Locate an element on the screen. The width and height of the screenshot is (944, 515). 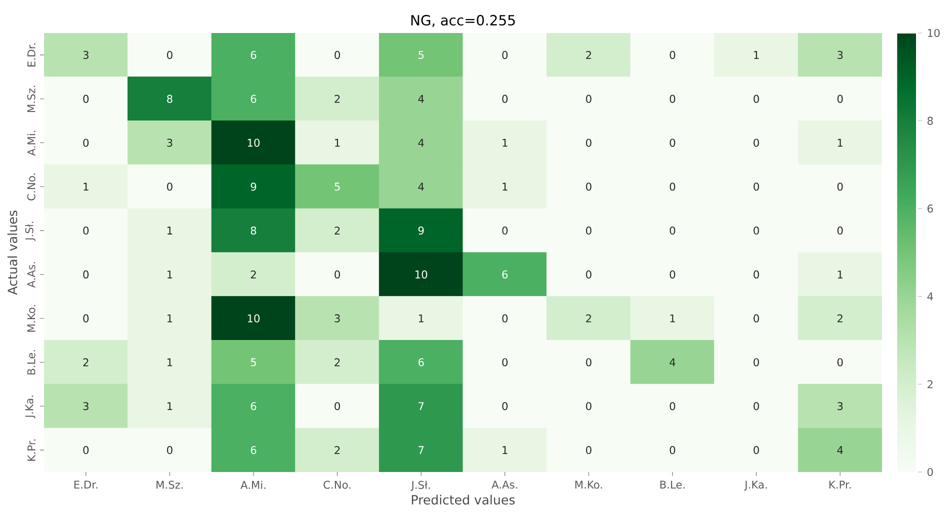
color-bar-label: 0 is located at coordinates (930, 472).